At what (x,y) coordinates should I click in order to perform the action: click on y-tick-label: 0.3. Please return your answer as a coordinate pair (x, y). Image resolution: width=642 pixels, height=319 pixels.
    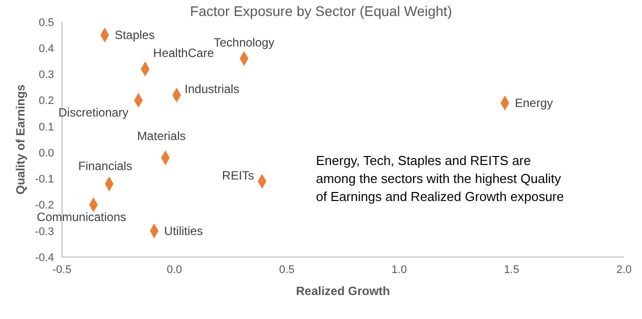
    Looking at the image, I should click on (46, 75).